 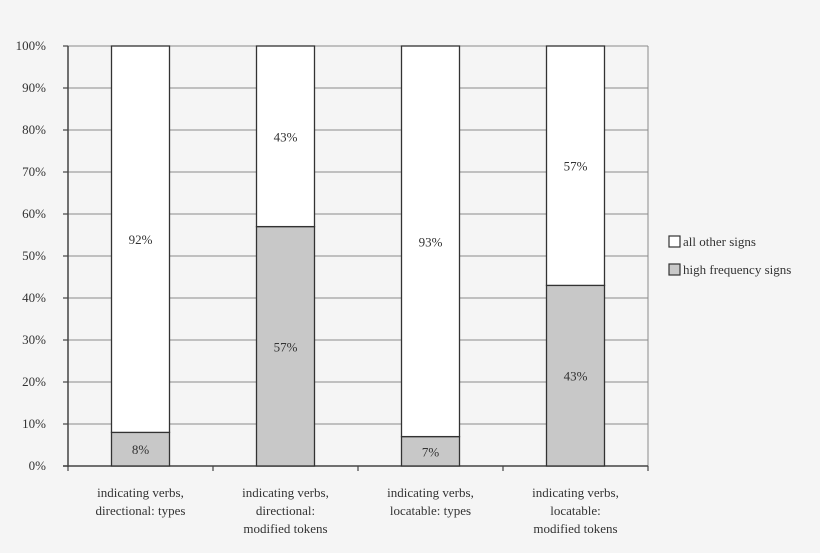 What do you see at coordinates (34, 171) in the screenshot?
I see `y-tick-label: 70%` at bounding box center [34, 171].